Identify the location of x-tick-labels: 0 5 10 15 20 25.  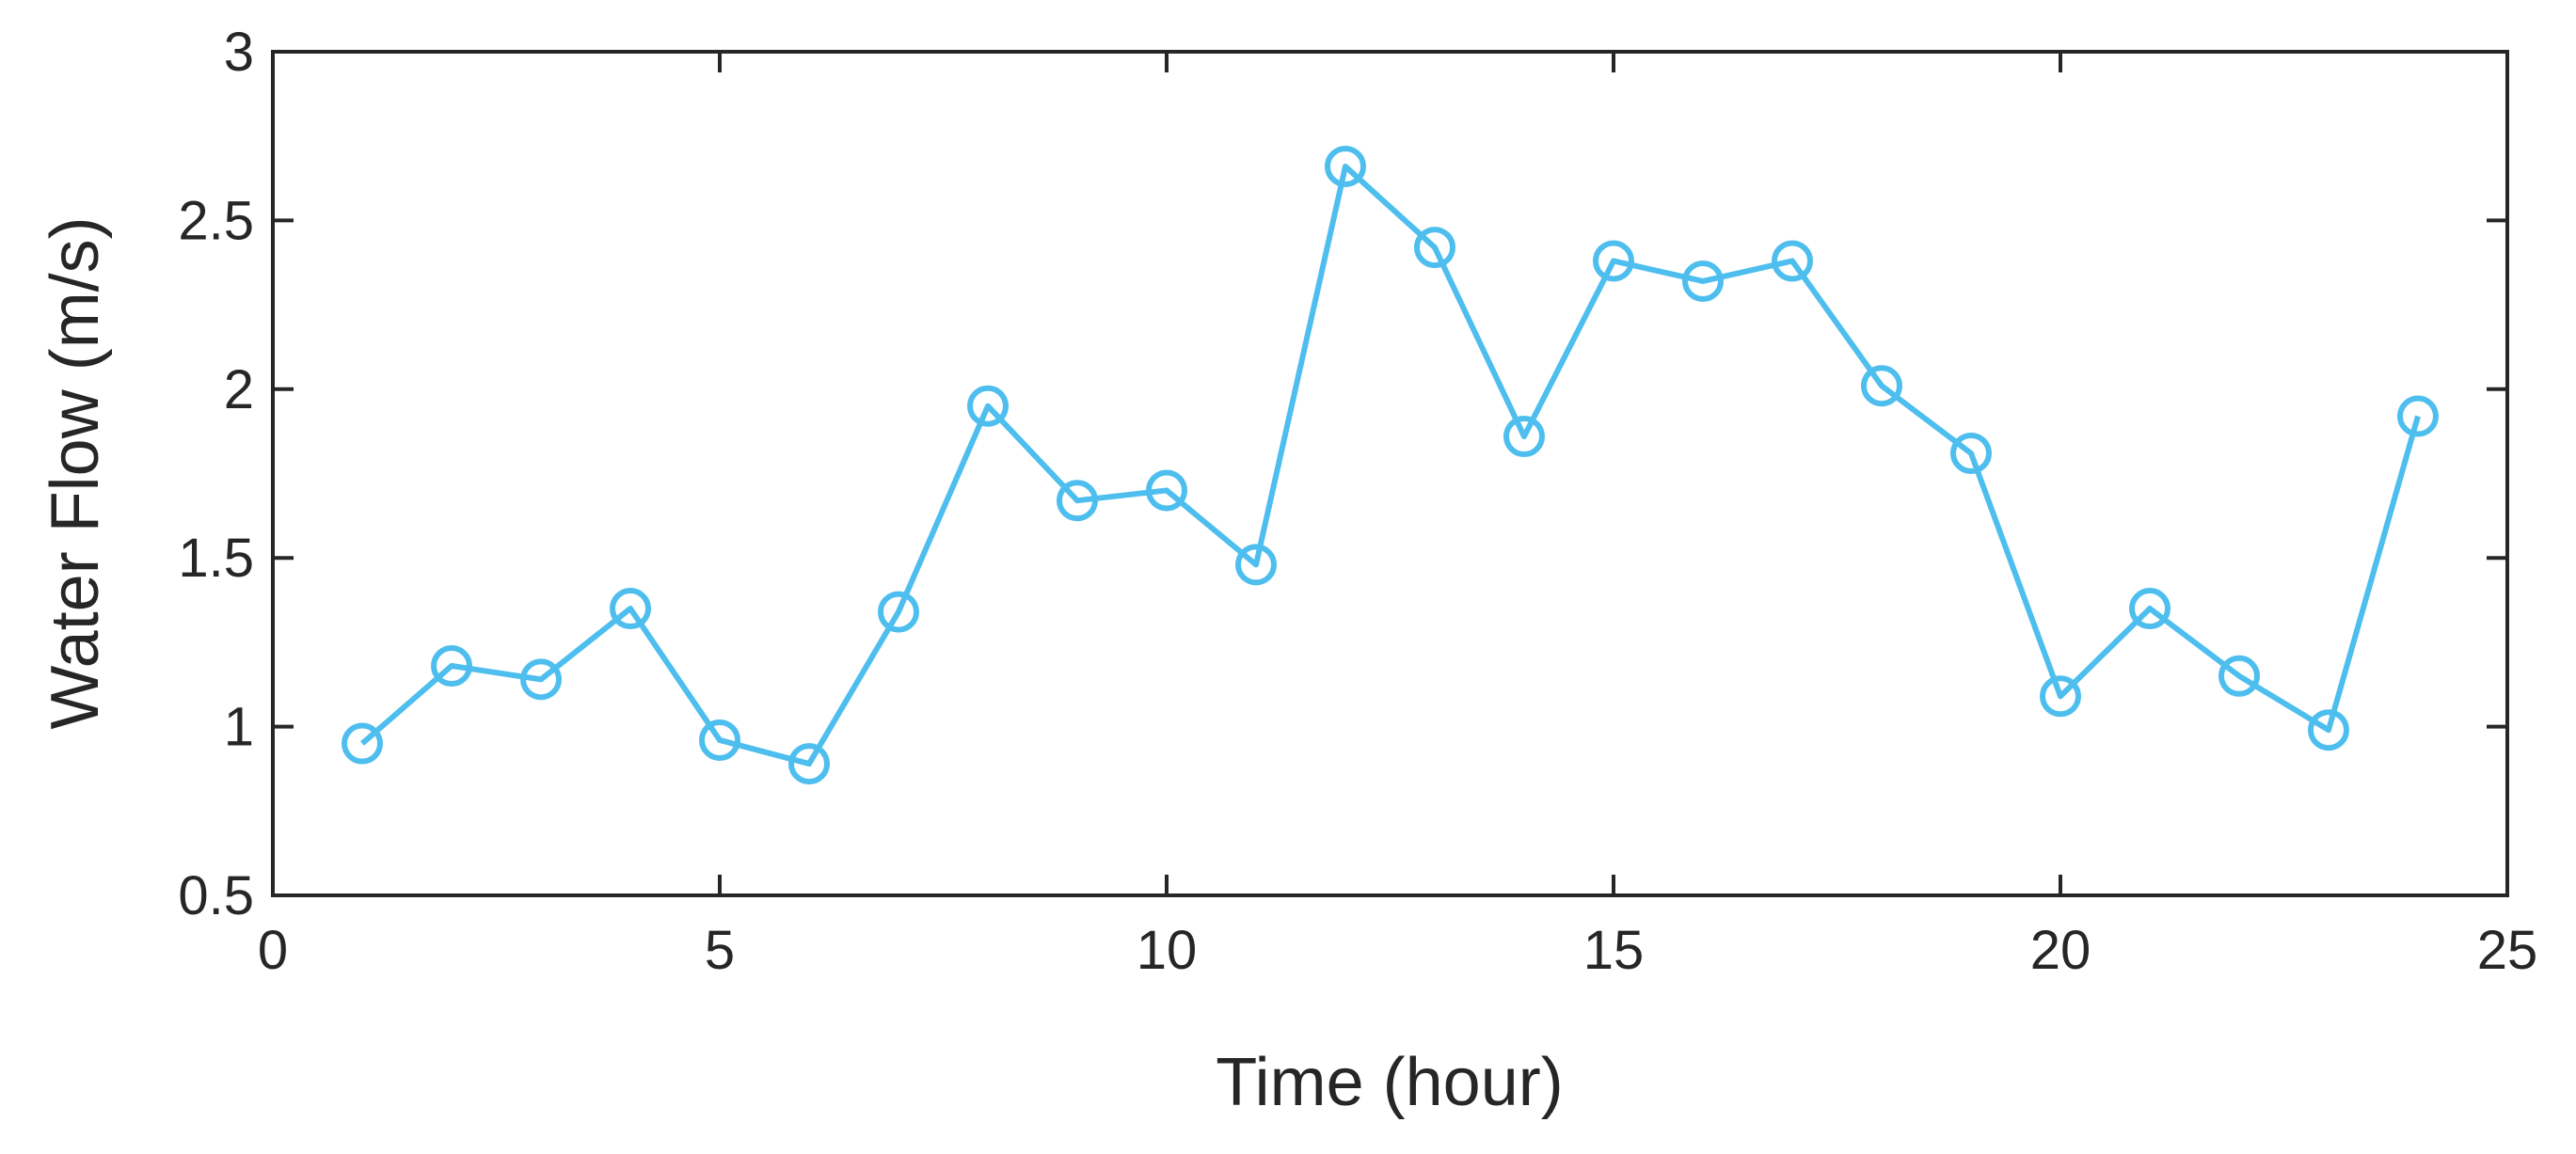
(1397, 950).